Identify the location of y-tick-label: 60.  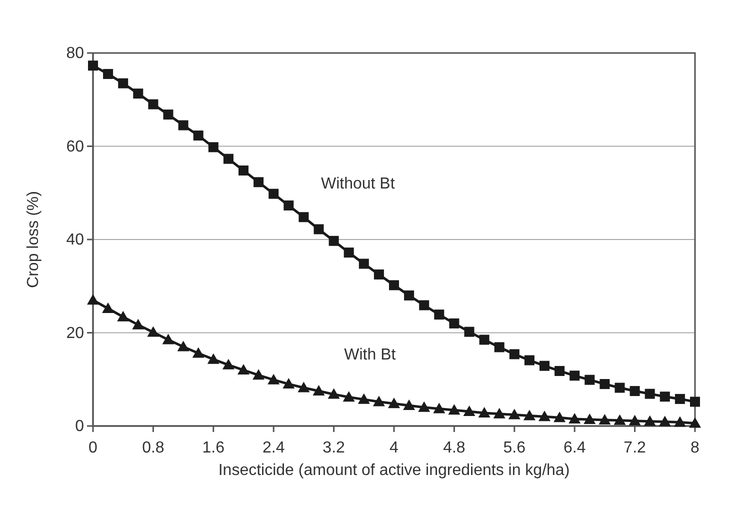
(75, 147).